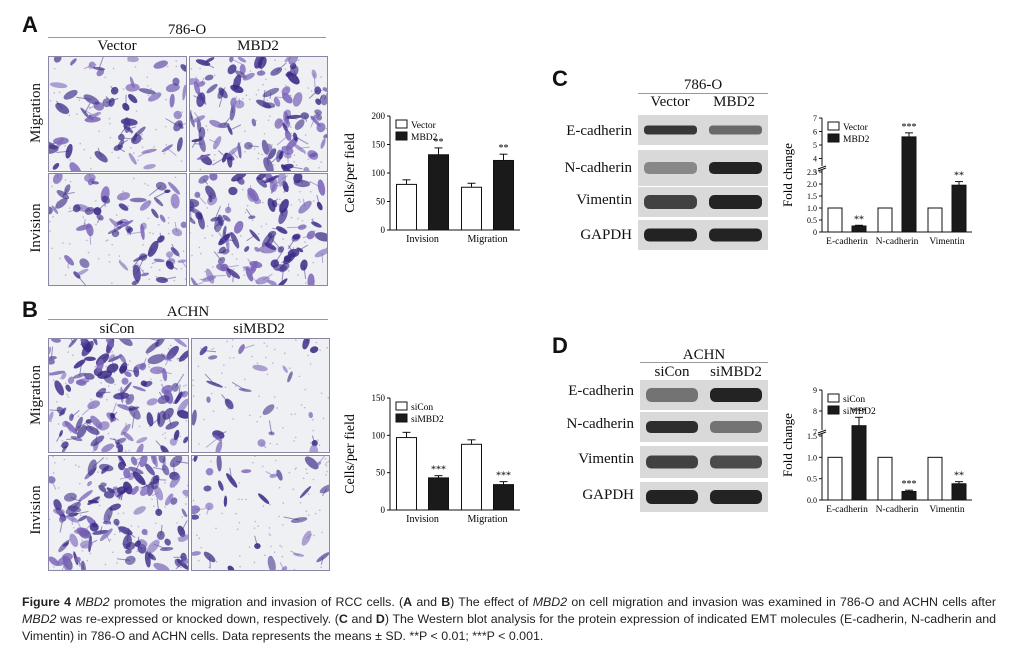 Image resolution: width=1018 pixels, height=667 pixels. Describe the element at coordinates (606, 459) in the screenshot. I see `panel-d-label-vimentin: Vimentin` at that location.